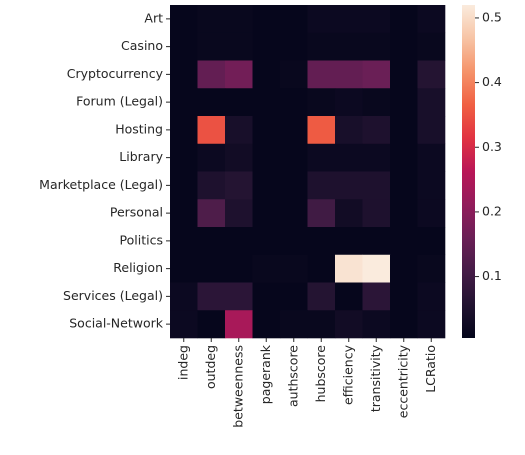 The height and width of the screenshot is (455, 525). What do you see at coordinates (141, 239) in the screenshot?
I see `row-label: Politics` at bounding box center [141, 239].